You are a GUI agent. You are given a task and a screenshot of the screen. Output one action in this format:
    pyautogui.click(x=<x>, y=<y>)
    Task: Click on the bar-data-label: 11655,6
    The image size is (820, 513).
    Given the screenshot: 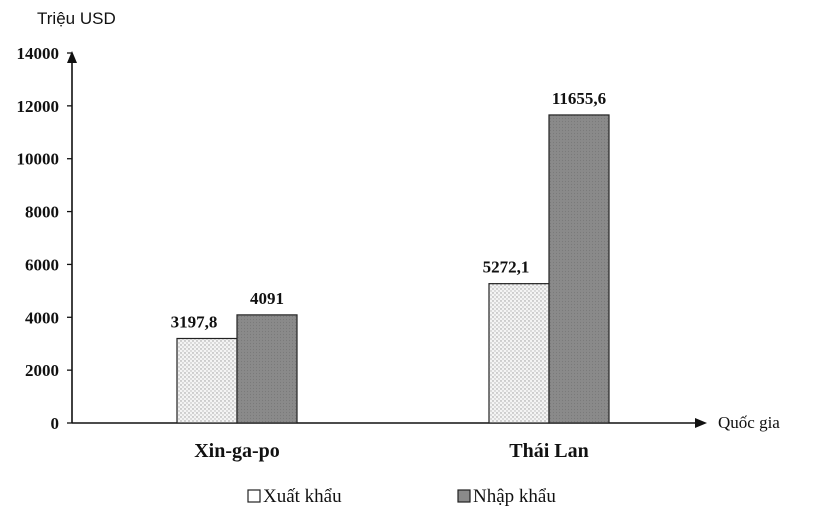 What is the action you would take?
    pyautogui.click(x=579, y=98)
    